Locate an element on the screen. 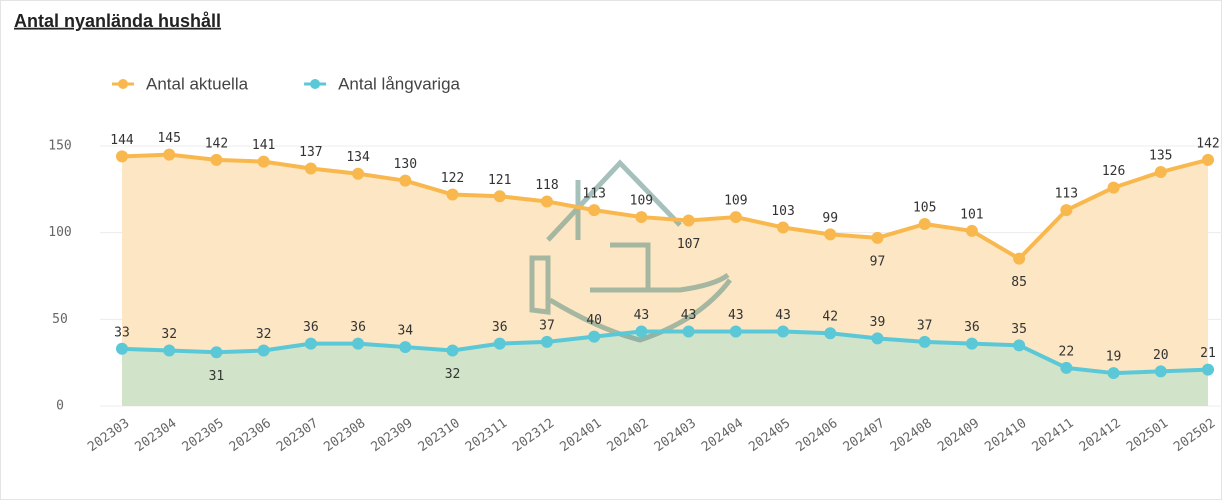 The width and height of the screenshot is (1222, 500). area is located at coordinates (665, 368).